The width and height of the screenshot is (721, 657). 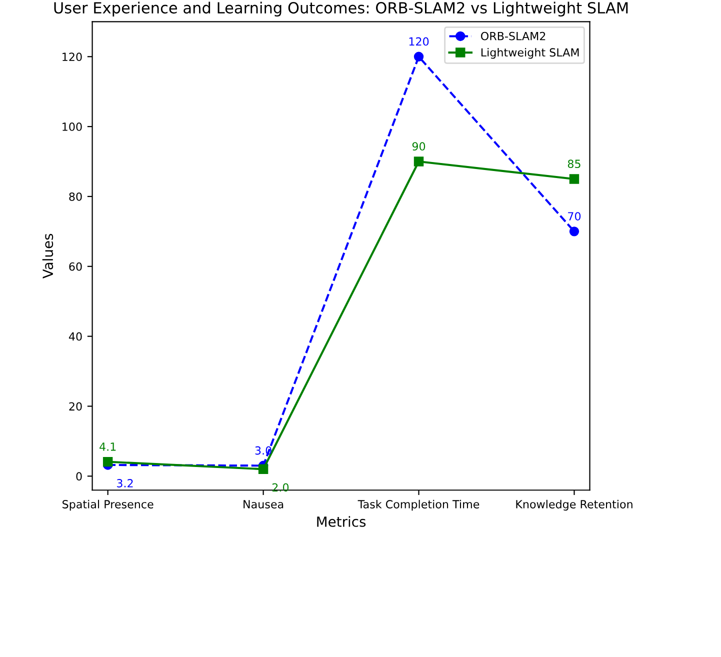 What do you see at coordinates (341, 521) in the screenshot?
I see `x-axis-title: Metrics` at bounding box center [341, 521].